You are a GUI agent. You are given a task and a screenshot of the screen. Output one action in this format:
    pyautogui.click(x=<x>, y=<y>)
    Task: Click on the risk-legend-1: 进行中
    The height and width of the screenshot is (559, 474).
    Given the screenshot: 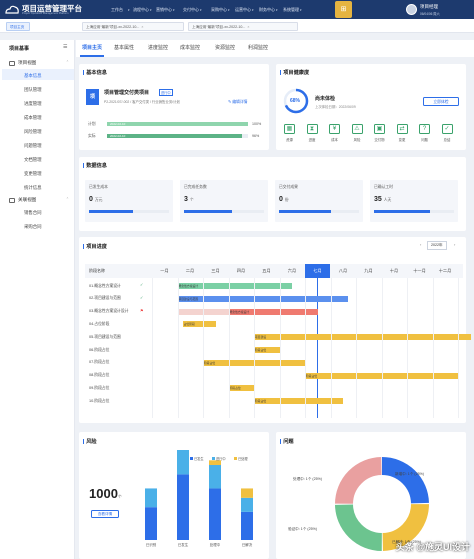 What is the action you would take?
    pyautogui.click(x=221, y=459)
    